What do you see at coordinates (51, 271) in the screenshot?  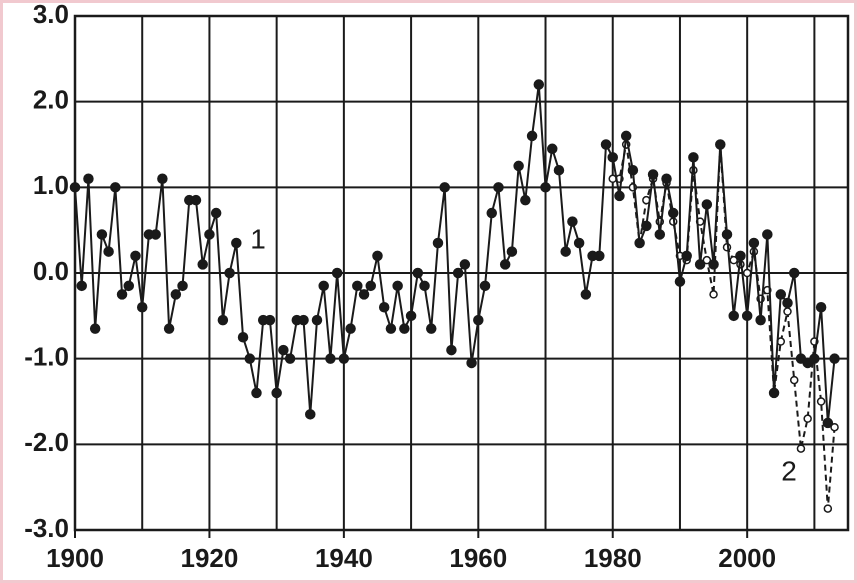 I see `y-tick-label: 0.0` at bounding box center [51, 271].